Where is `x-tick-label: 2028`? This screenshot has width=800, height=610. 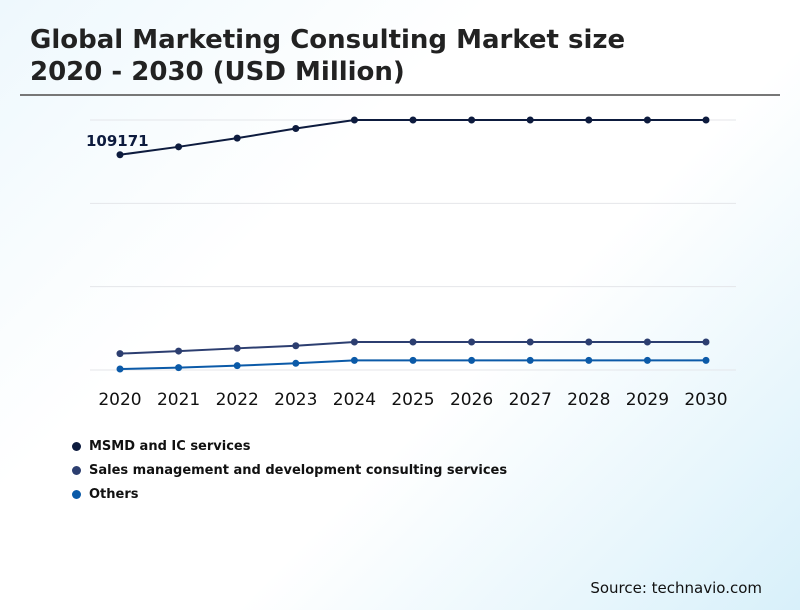 x-tick-label: 2028 is located at coordinates (588, 400).